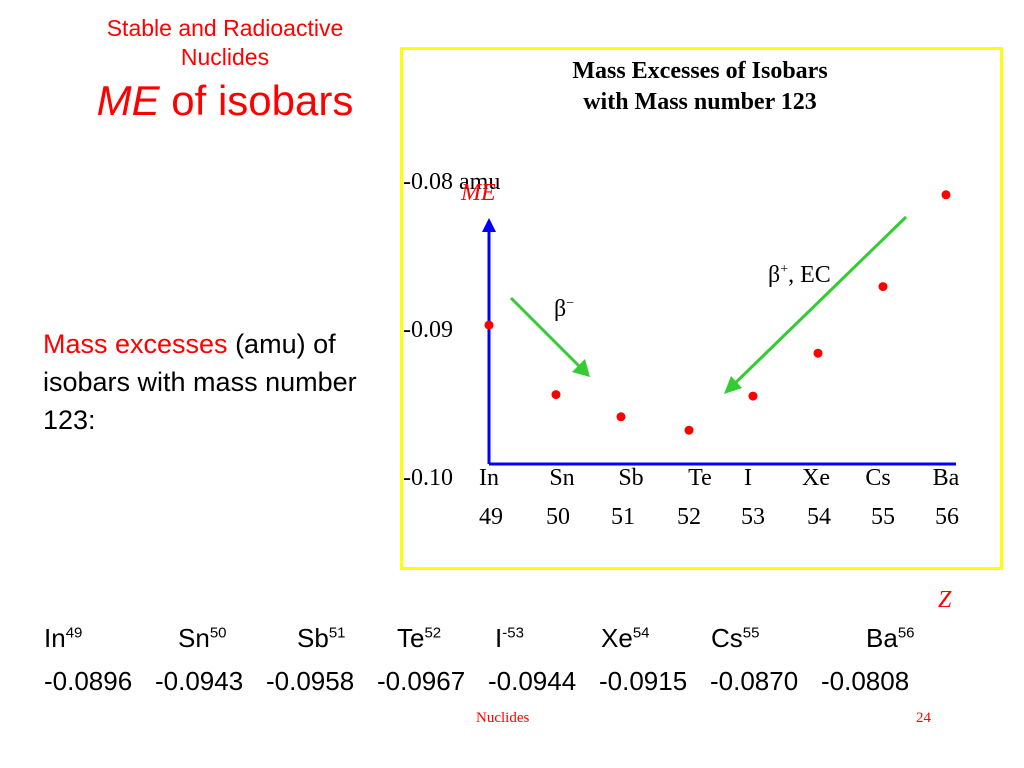 Image resolution: width=1024 pixels, height=768 pixels. What do you see at coordinates (923, 718) in the screenshot?
I see `page-number: 24` at bounding box center [923, 718].